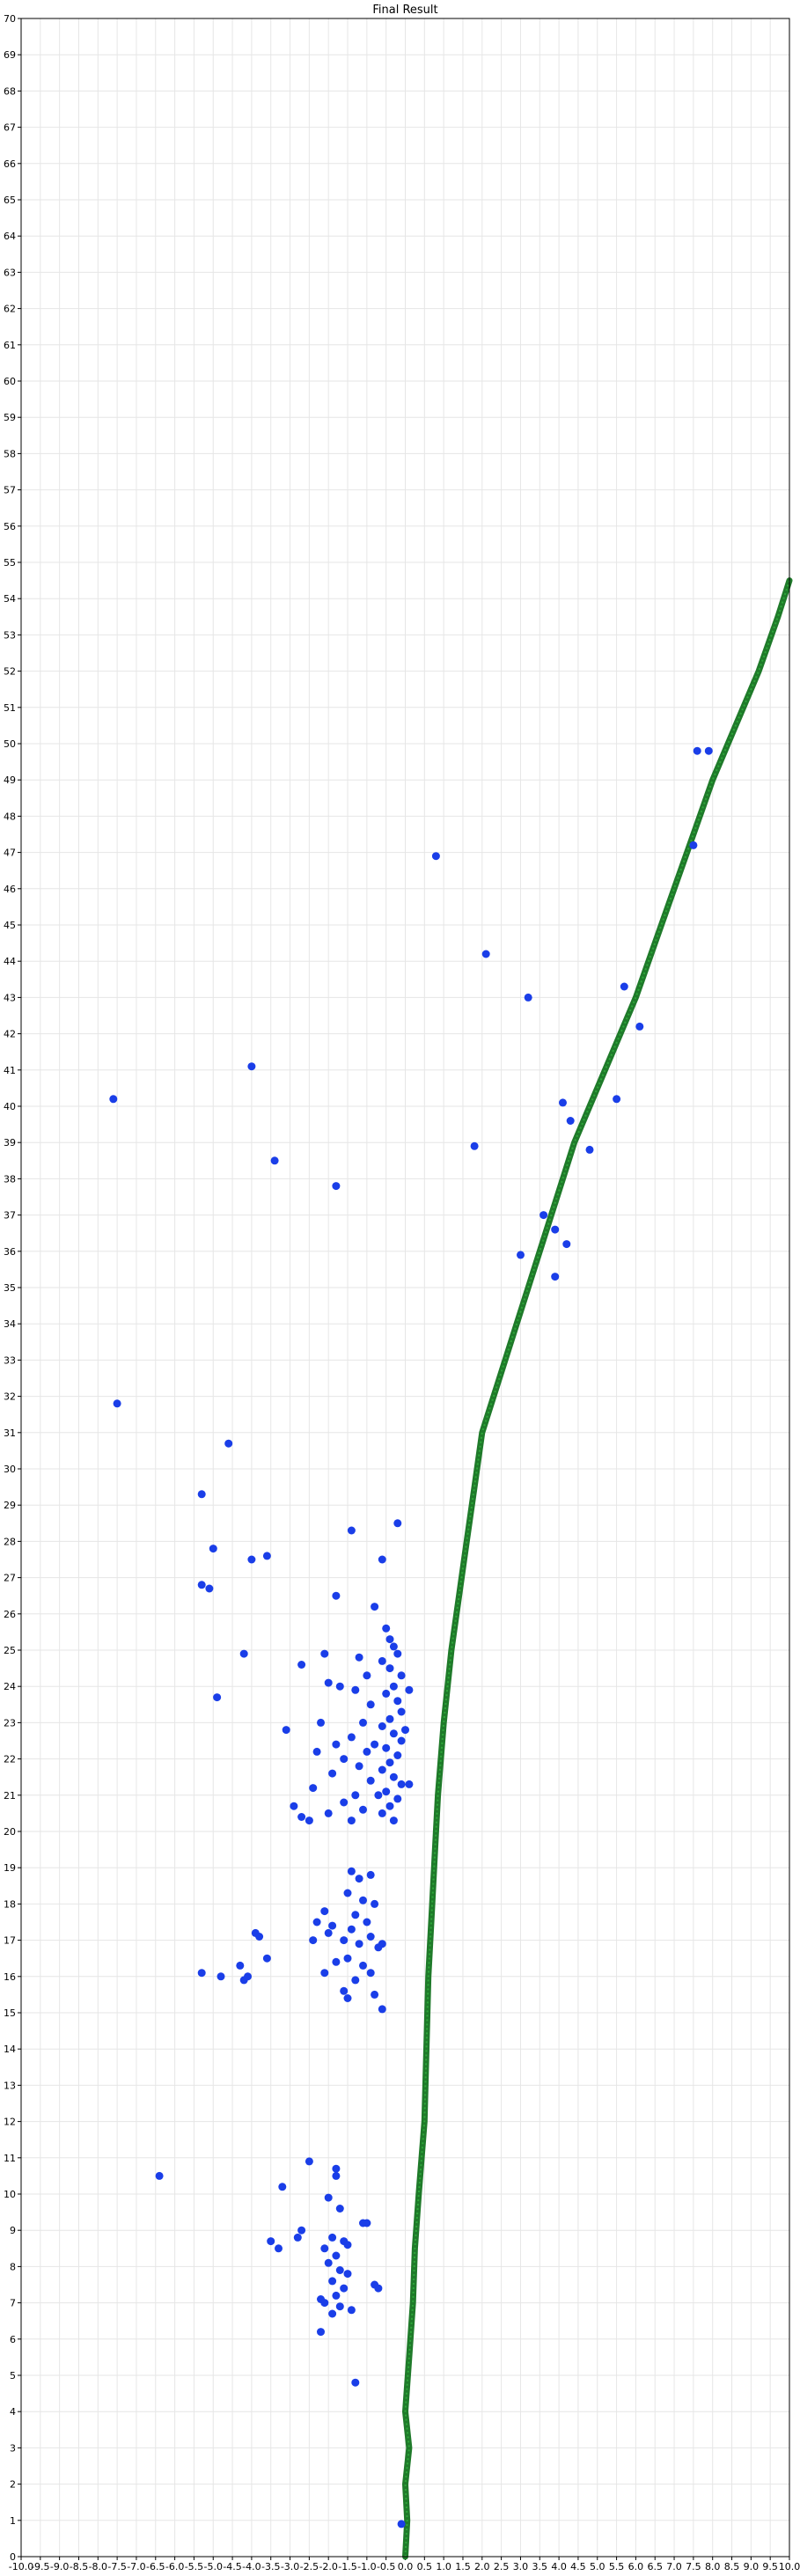  Describe the element at coordinates (10, 236) in the screenshot. I see `y-tick-label: 64` at that location.